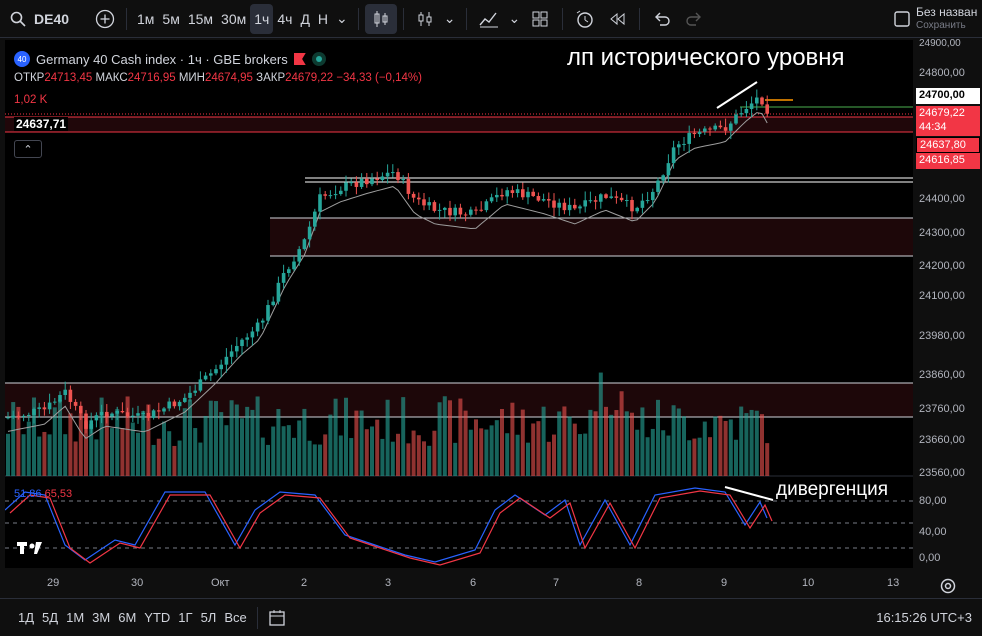 The height and width of the screenshot is (636, 982). I want to click on interval-4h: 4ч, so click(285, 18).